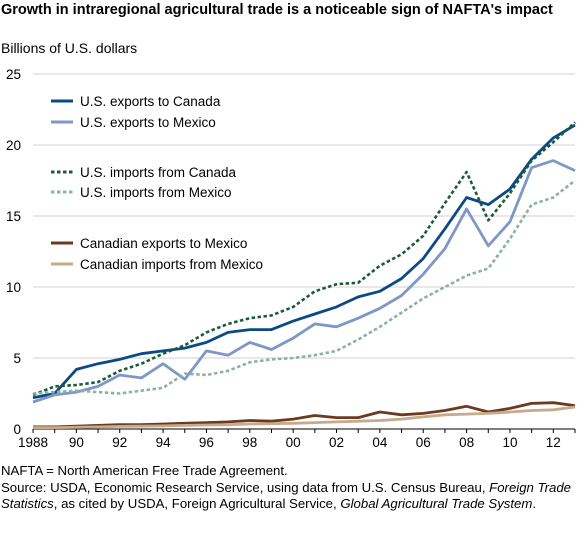 Image resolution: width=585 pixels, height=533 pixels. Describe the element at coordinates (148, 122) in the screenshot. I see `legend-label-2: U.S. exports to Mexico` at that location.